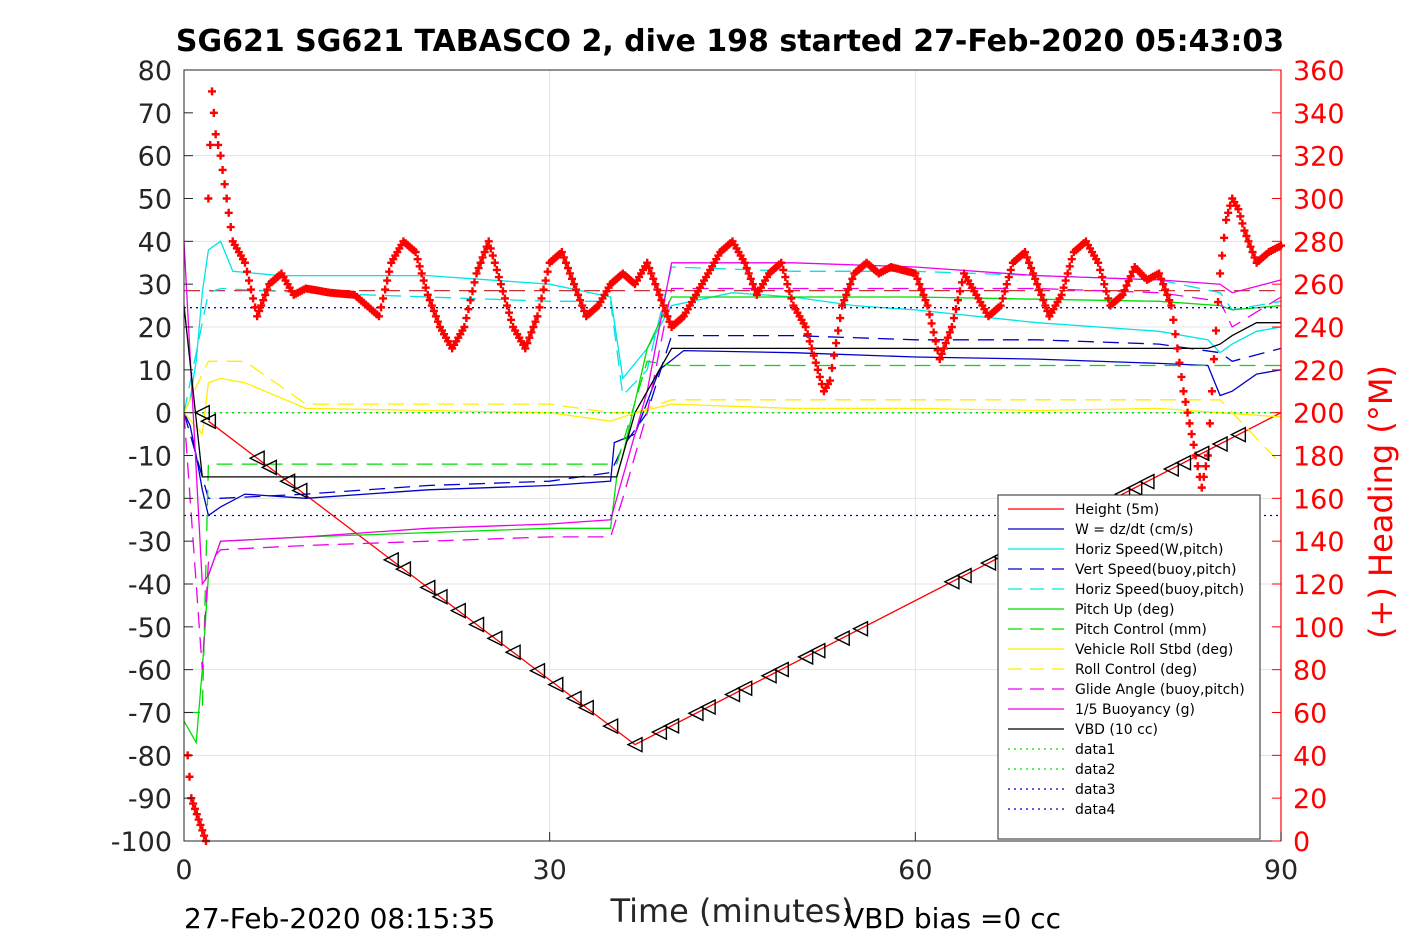 The image size is (1417, 945). I want to click on legend-label: Horiz Speed(W,pitch), so click(1149, 550).